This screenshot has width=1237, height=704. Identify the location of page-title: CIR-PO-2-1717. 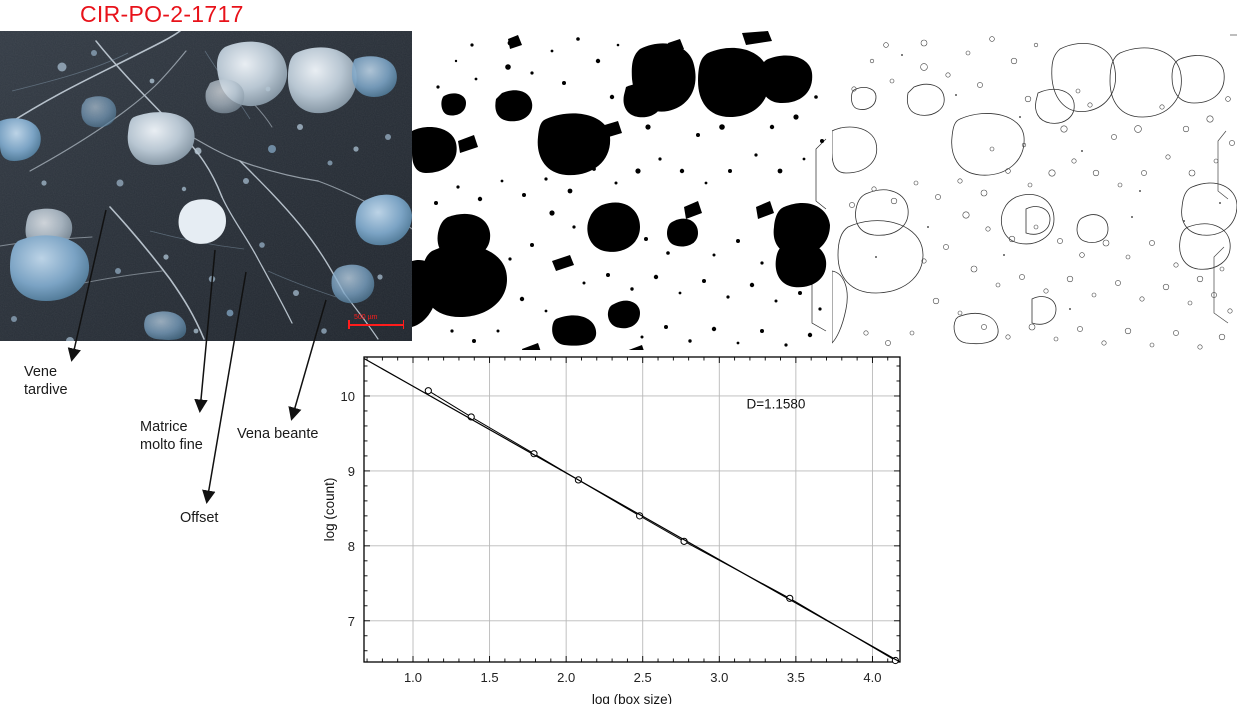
(162, 14).